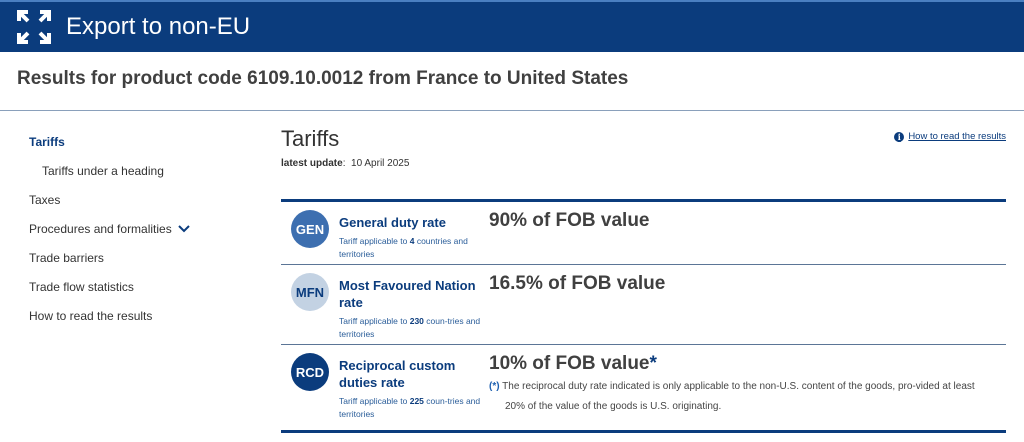 The image size is (1024, 442). Describe the element at coordinates (577, 283) in the screenshot. I see `rate-value: 16.5% of FOB value` at that location.